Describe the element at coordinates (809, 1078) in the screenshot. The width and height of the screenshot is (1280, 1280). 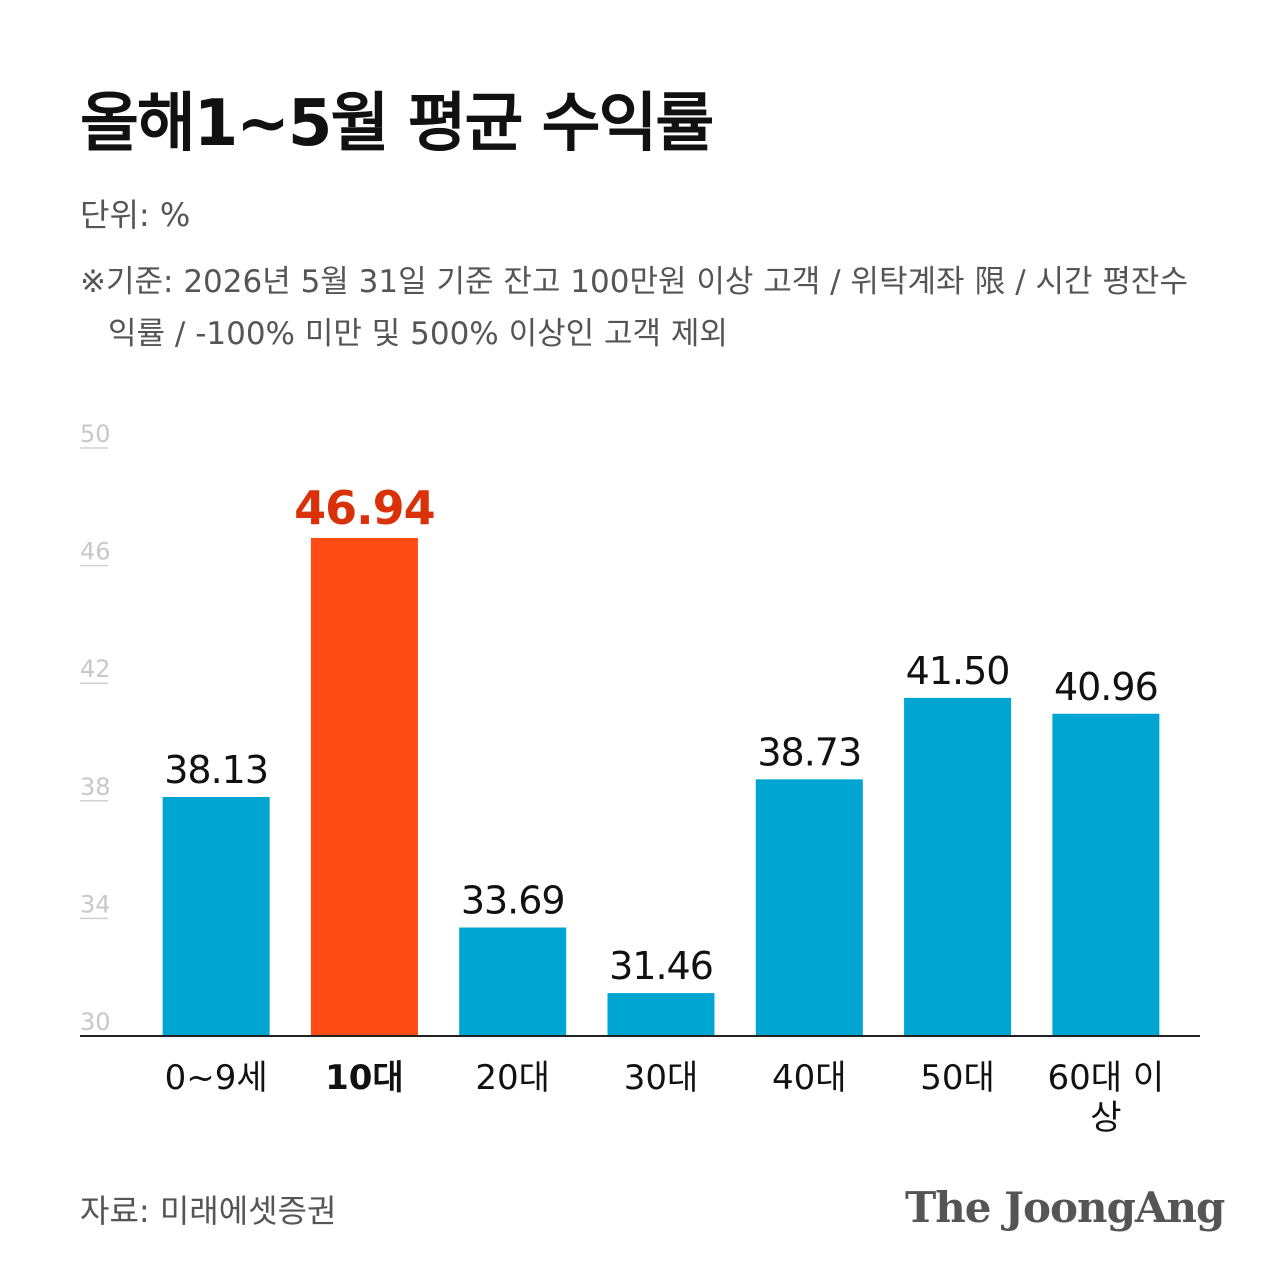
I see `x-tick-label: 40대` at that location.